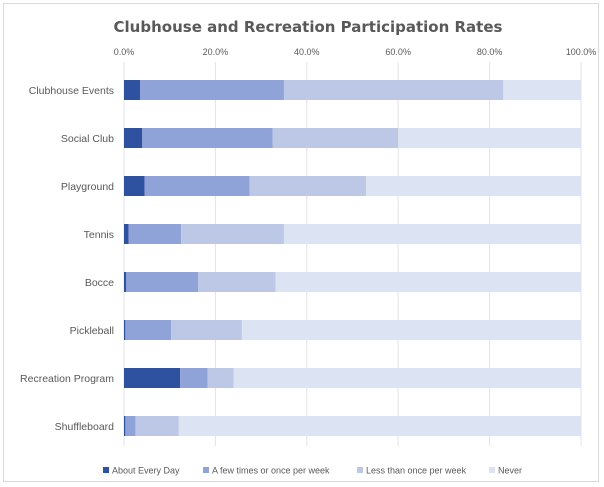  I want to click on legend-label: A few times or once per week, so click(271, 471).